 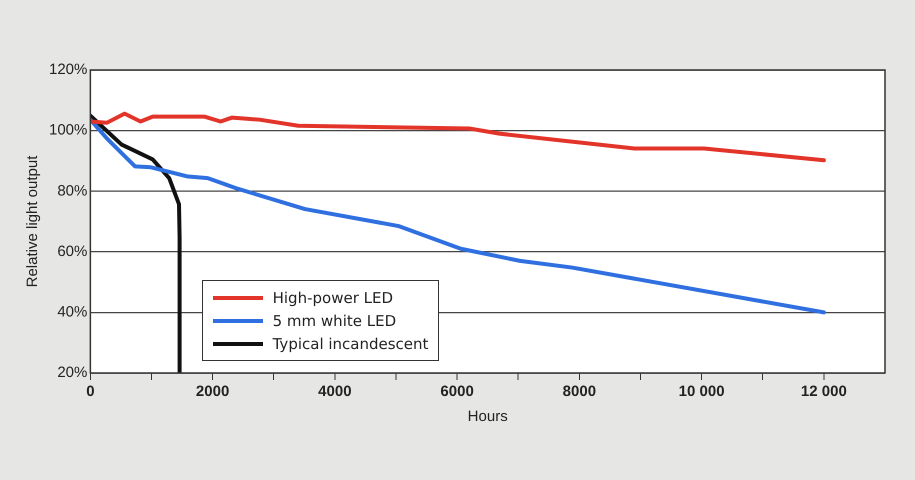 I want to click on y-tick-label: 80%, so click(x=72, y=191).